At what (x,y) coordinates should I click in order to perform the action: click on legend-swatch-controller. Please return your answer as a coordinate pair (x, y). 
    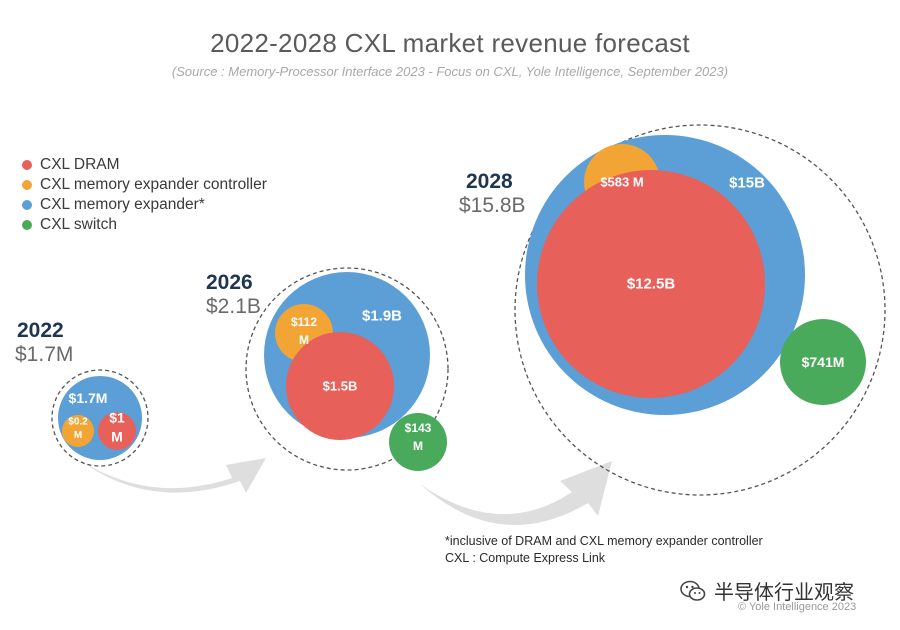
    Looking at the image, I should click on (27, 185).